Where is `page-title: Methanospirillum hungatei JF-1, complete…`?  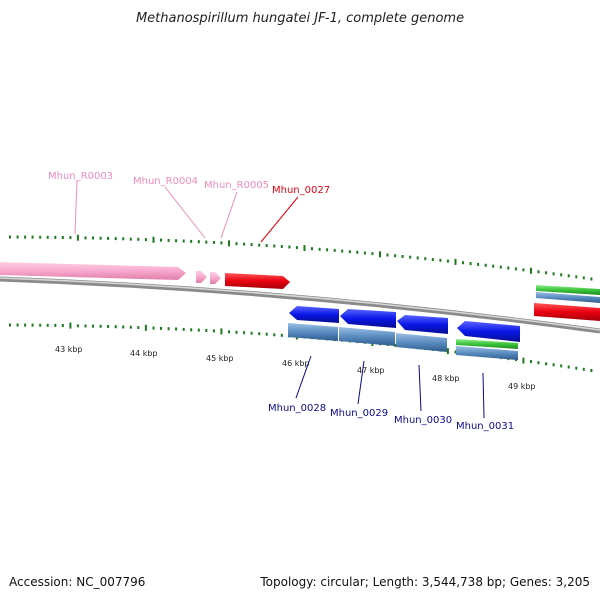 page-title: Methanospirillum hungatei JF-1, complete… is located at coordinates (300, 18).